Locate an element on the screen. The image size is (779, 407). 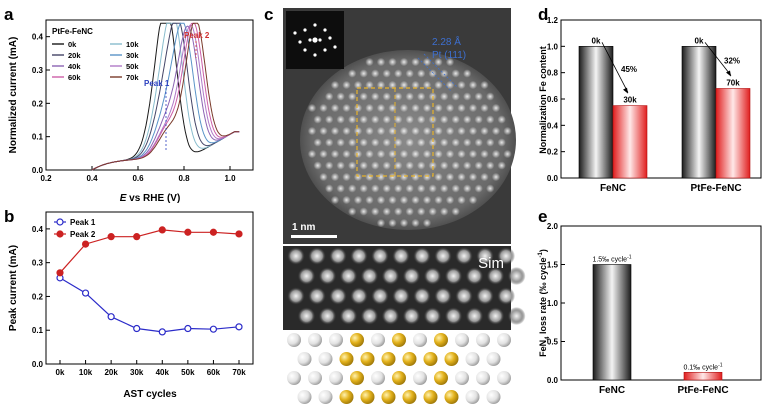
bar-label-cycled: 30k is located at coordinates (630, 100).